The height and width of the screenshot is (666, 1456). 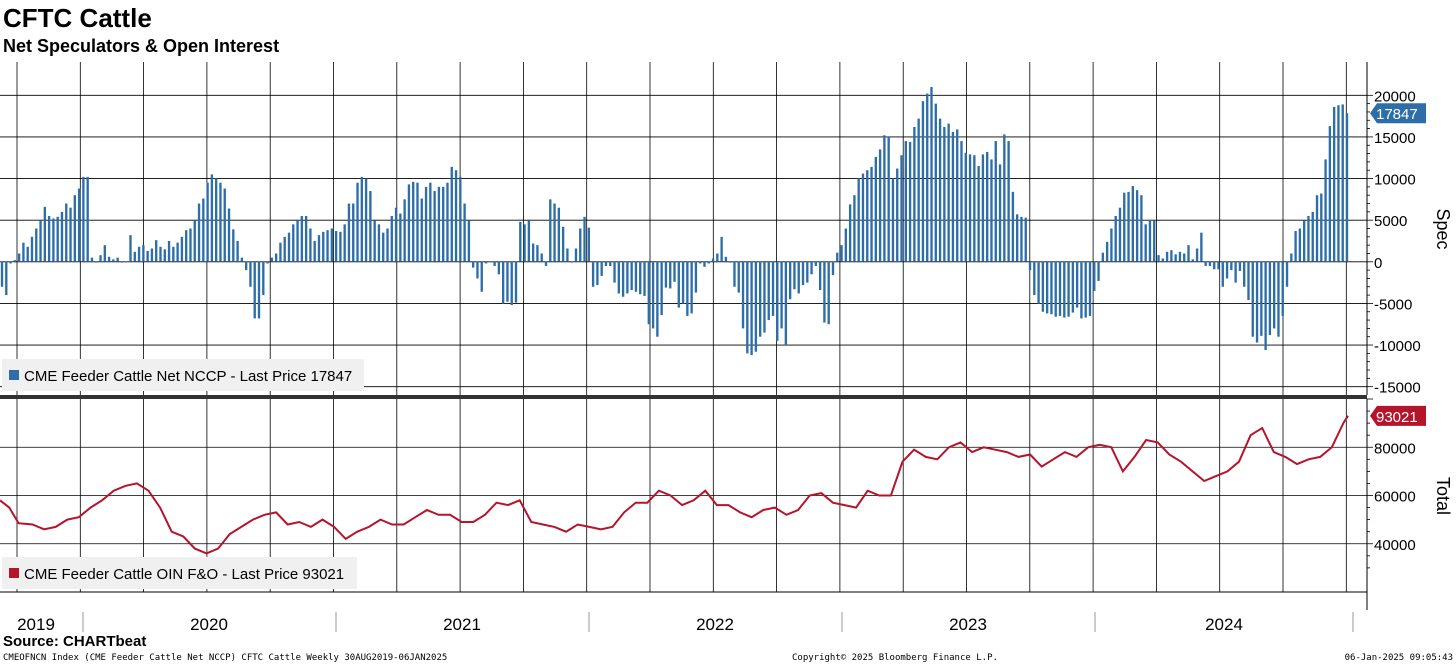 I want to click on last-value-tag, so click(x=1398, y=113).